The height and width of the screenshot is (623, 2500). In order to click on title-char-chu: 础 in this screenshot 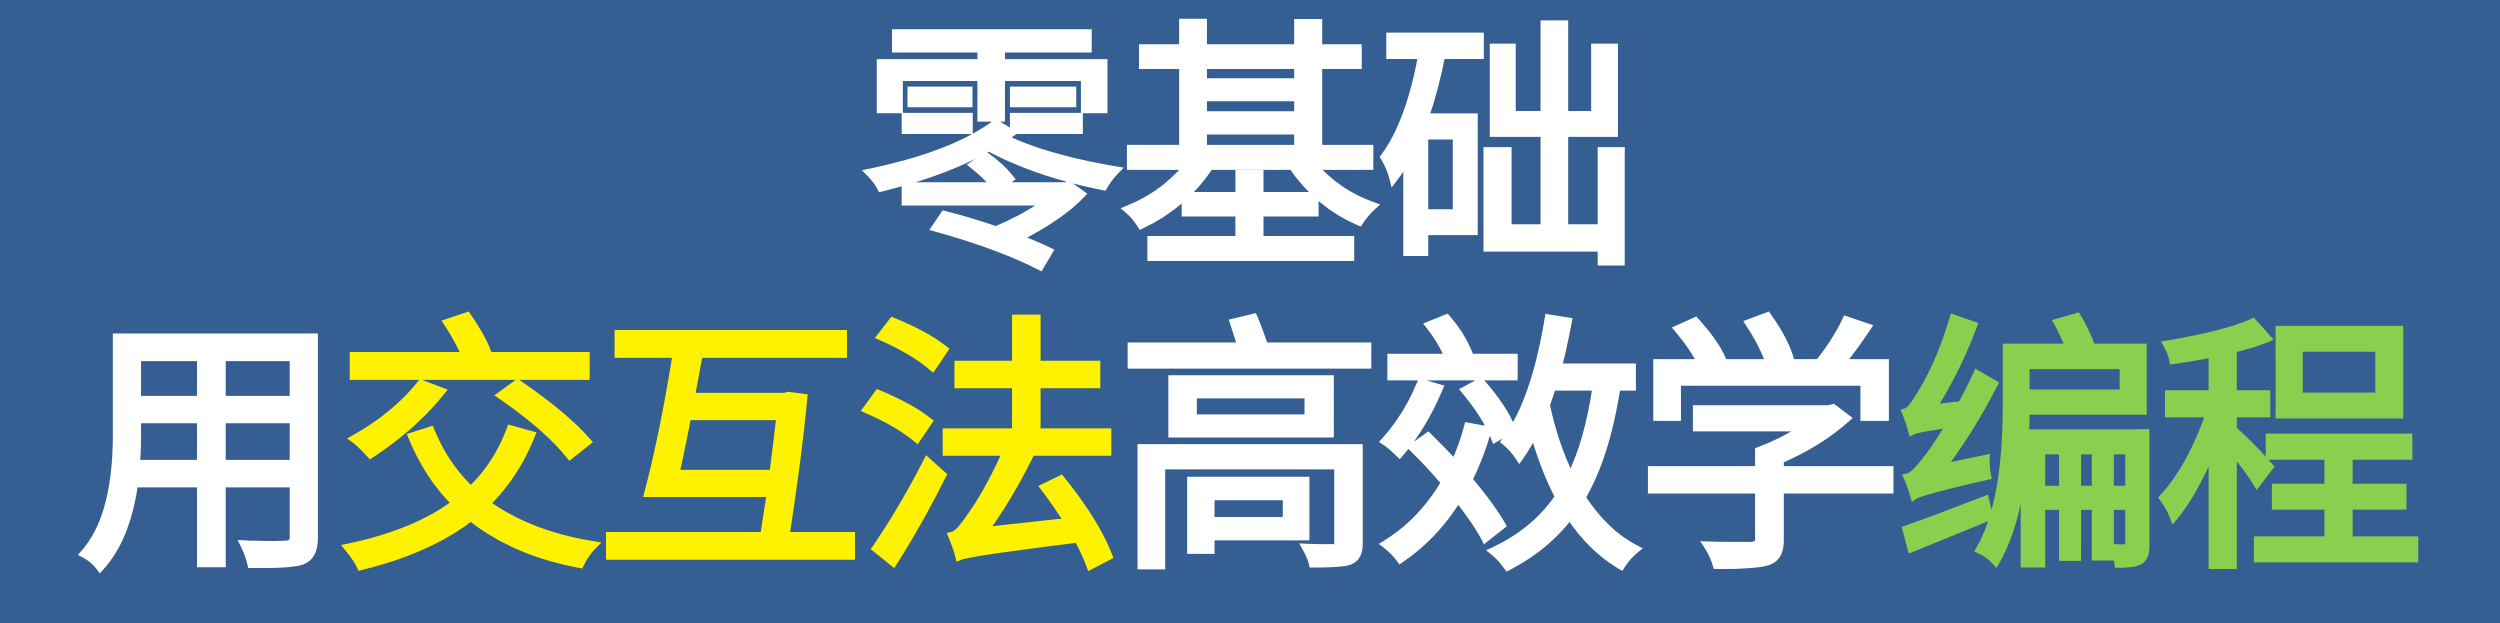, I will do `click(1508, 152)`.